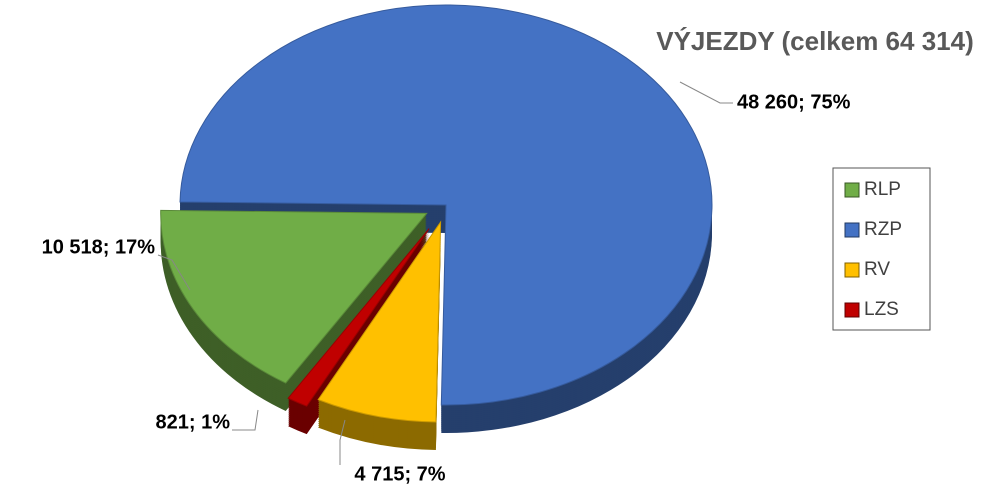 The image size is (995, 485). Describe the element at coordinates (881, 309) in the screenshot. I see `legend-label: LZS` at that location.